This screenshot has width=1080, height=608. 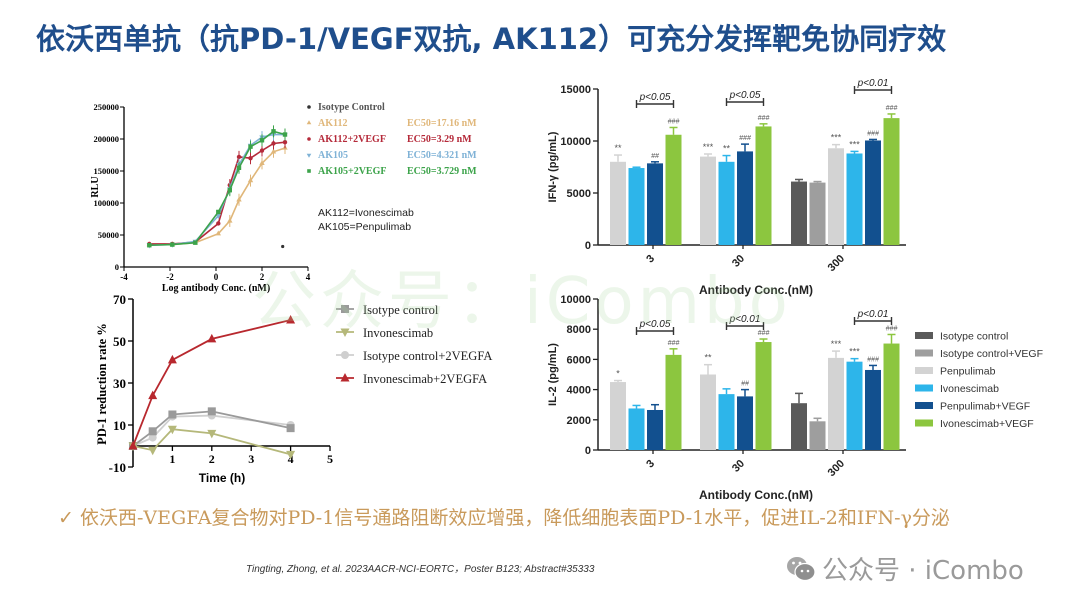 I want to click on check-icon: ✓, so click(x=66, y=518).